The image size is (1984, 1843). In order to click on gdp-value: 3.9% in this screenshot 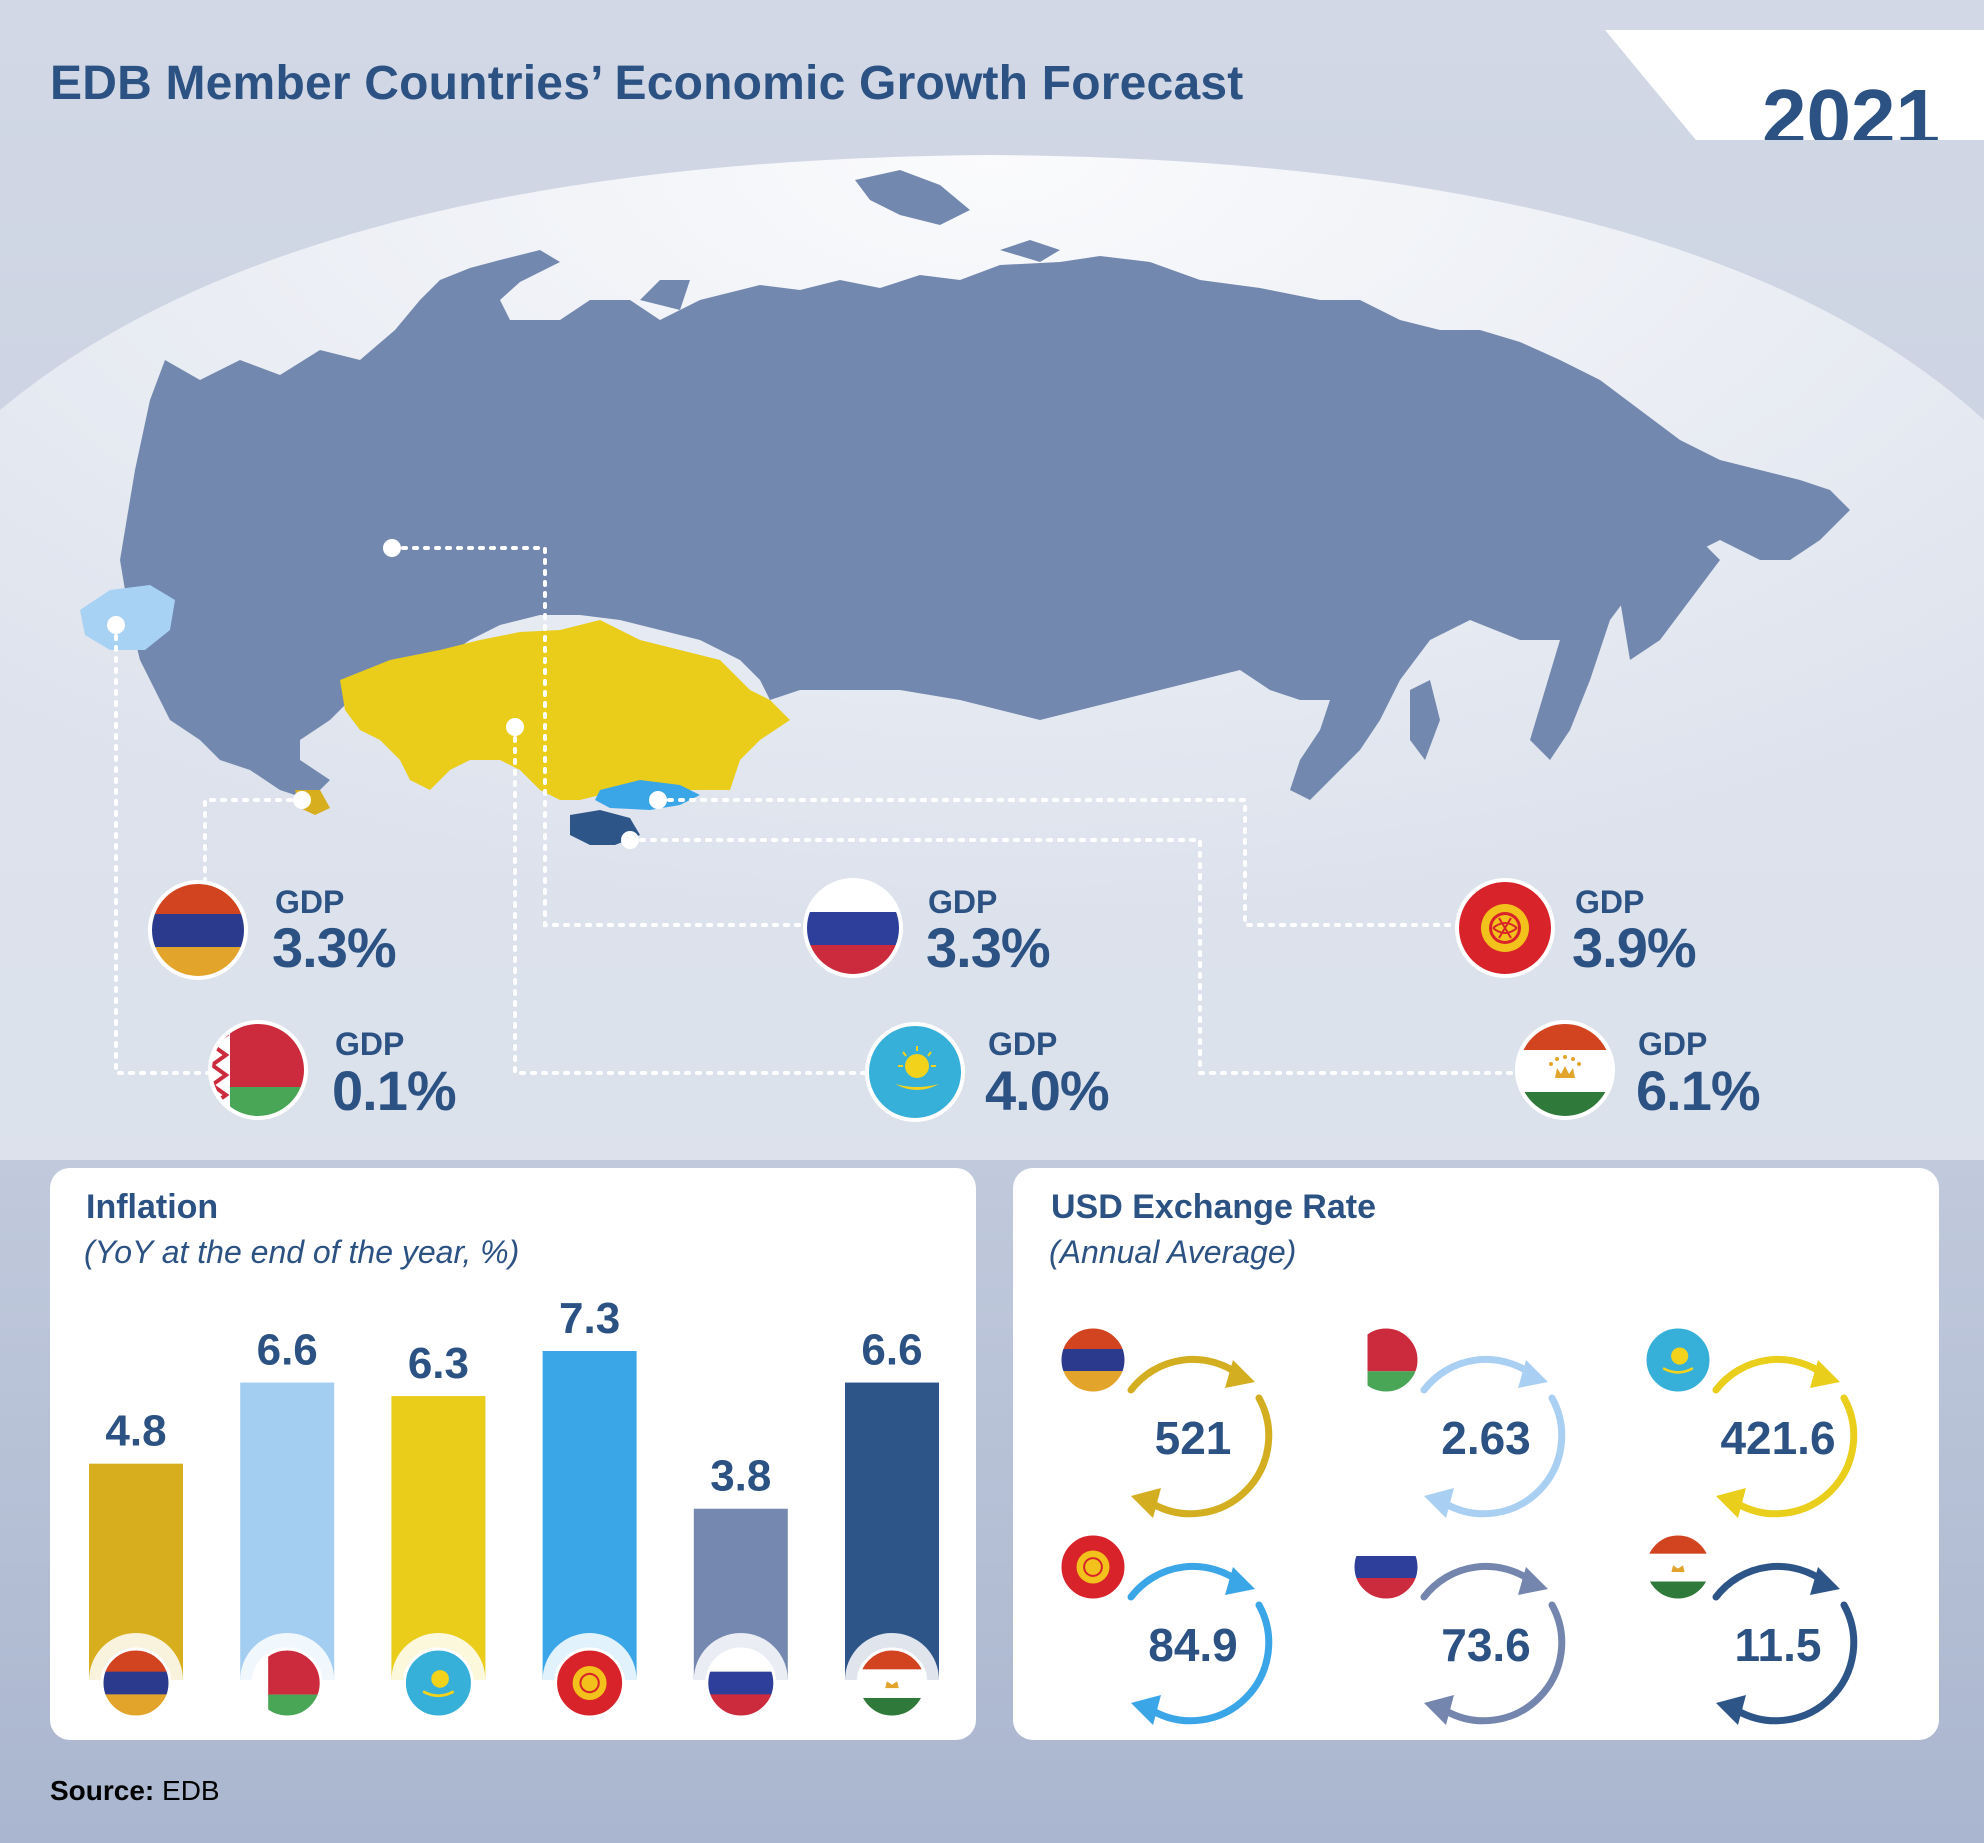, I will do `click(1634, 947)`.